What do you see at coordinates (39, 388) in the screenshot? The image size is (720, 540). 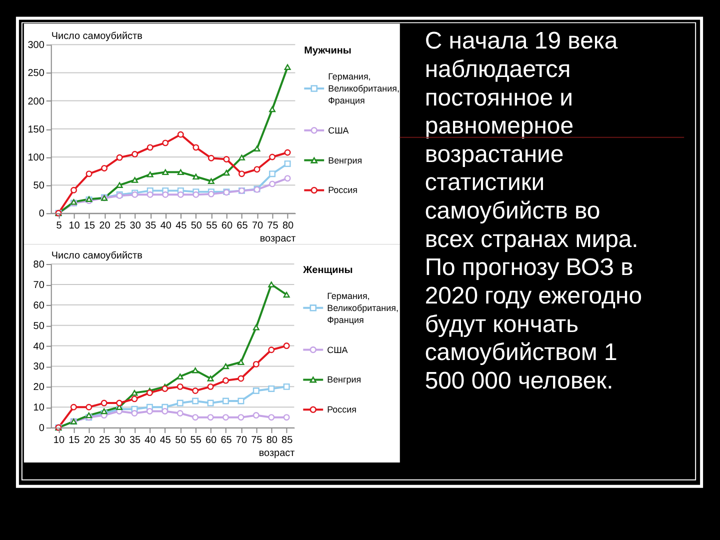 I see `y-tick-label: 20` at bounding box center [39, 388].